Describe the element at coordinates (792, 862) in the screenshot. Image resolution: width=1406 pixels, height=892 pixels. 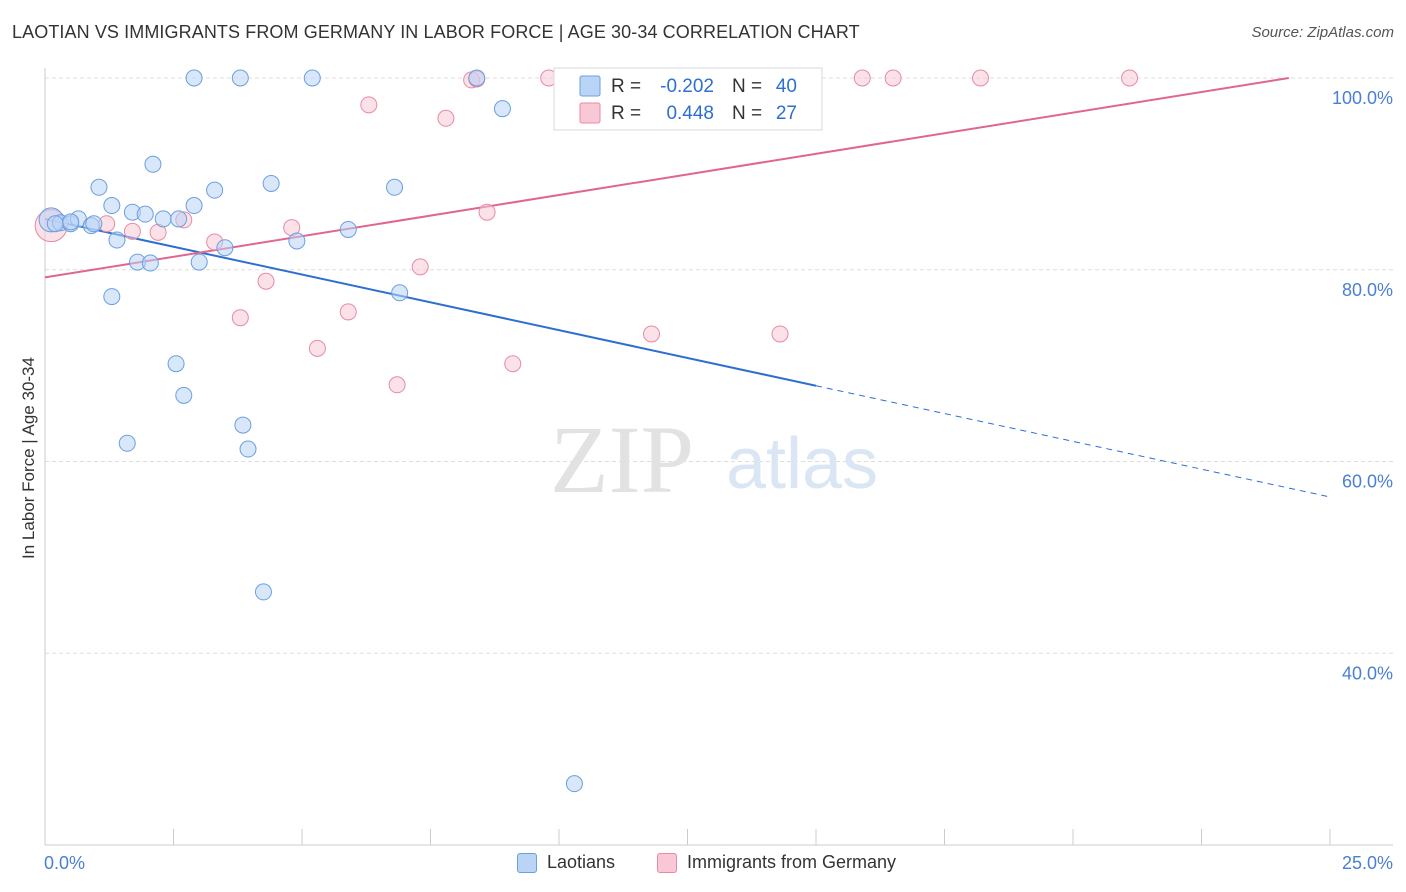
I see `legend-label: Immigrants from Germany` at that location.